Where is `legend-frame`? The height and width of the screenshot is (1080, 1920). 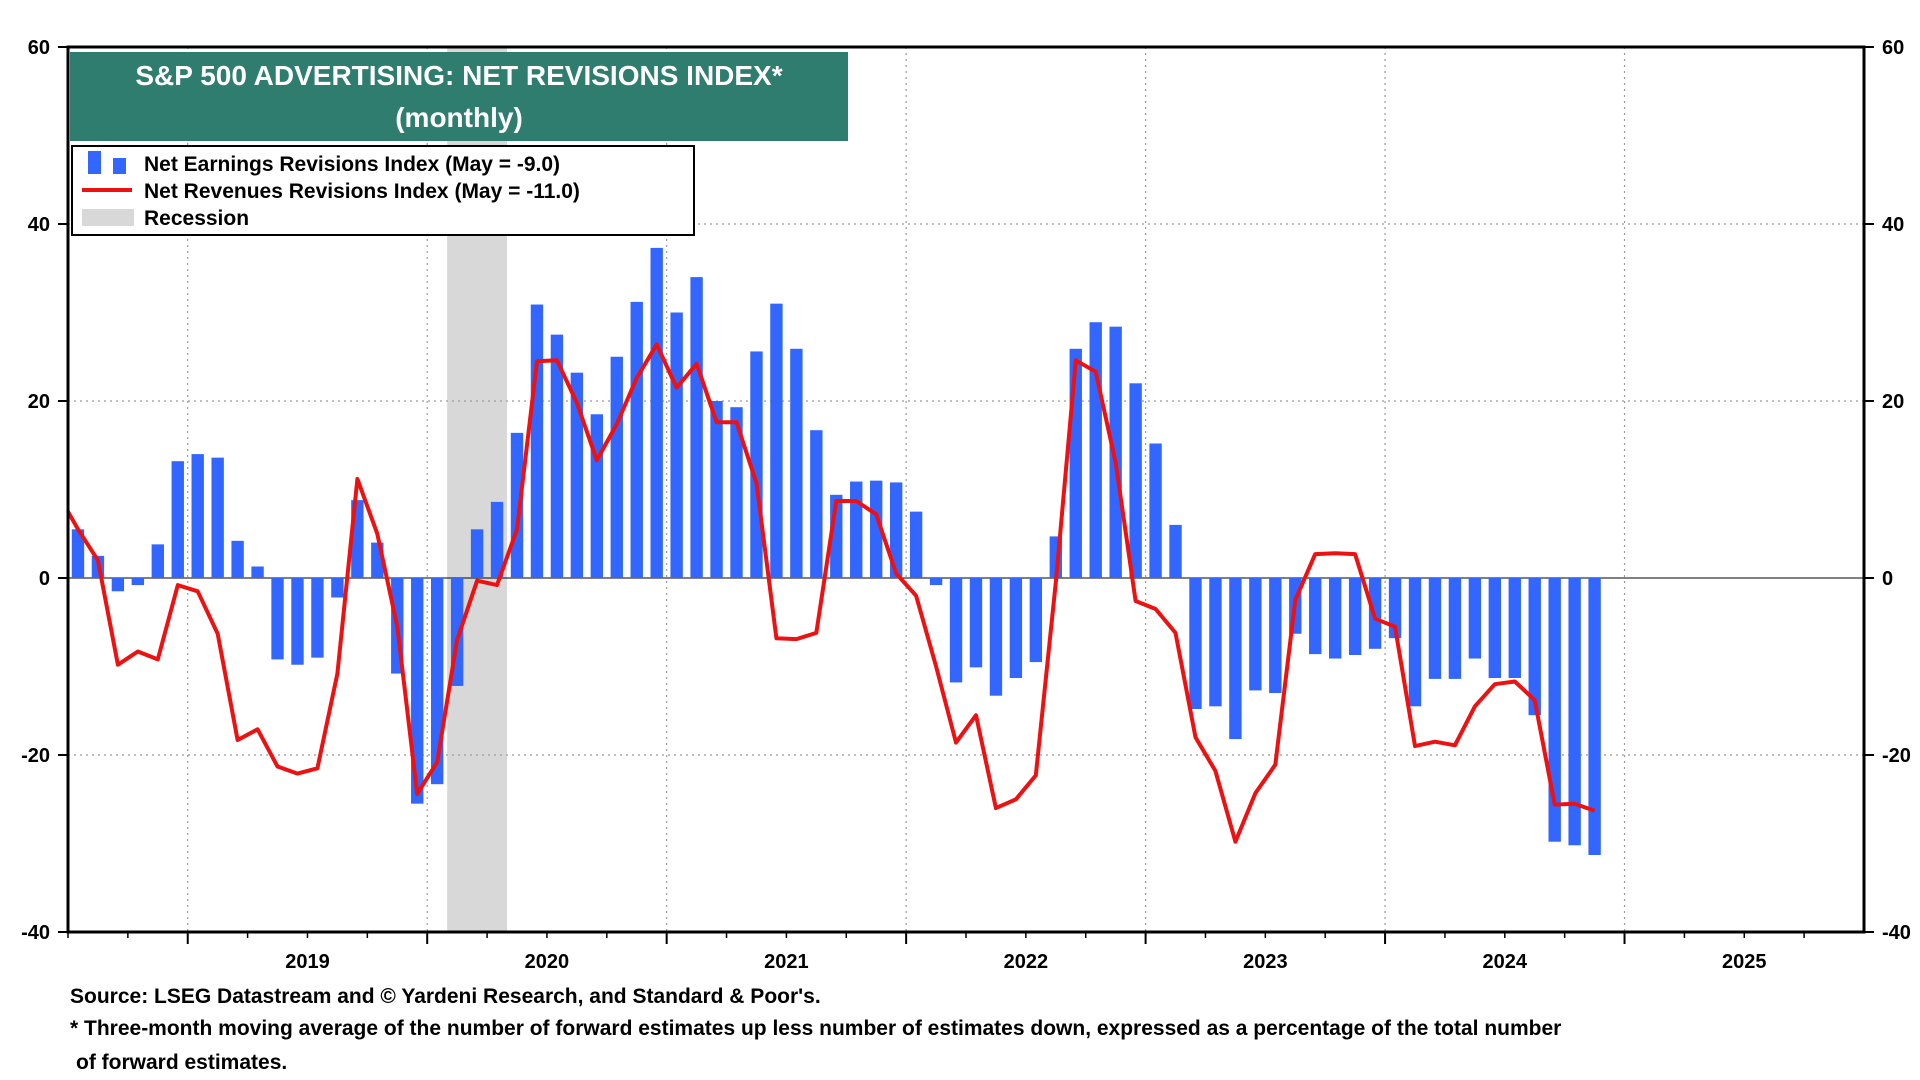
legend-frame is located at coordinates (383, 190).